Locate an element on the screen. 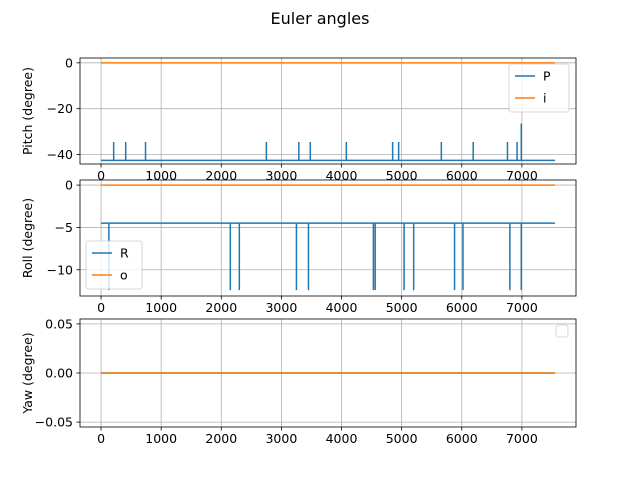 The image size is (640, 480). legend-label: o is located at coordinates (124, 275).